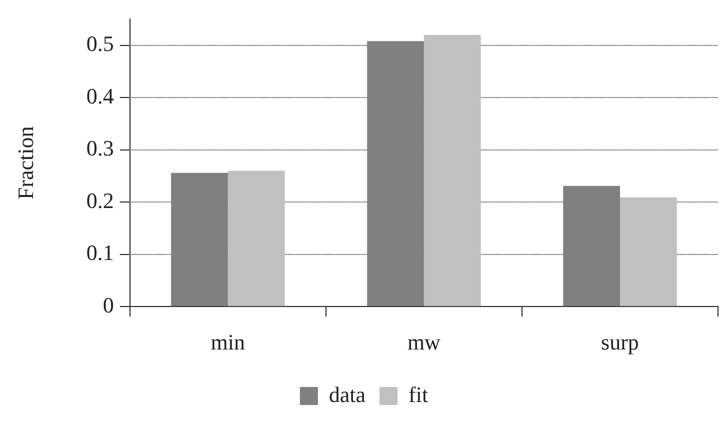 This screenshot has width=722, height=421. Describe the element at coordinates (100, 148) in the screenshot. I see `y-tick-label: 0.3` at that location.